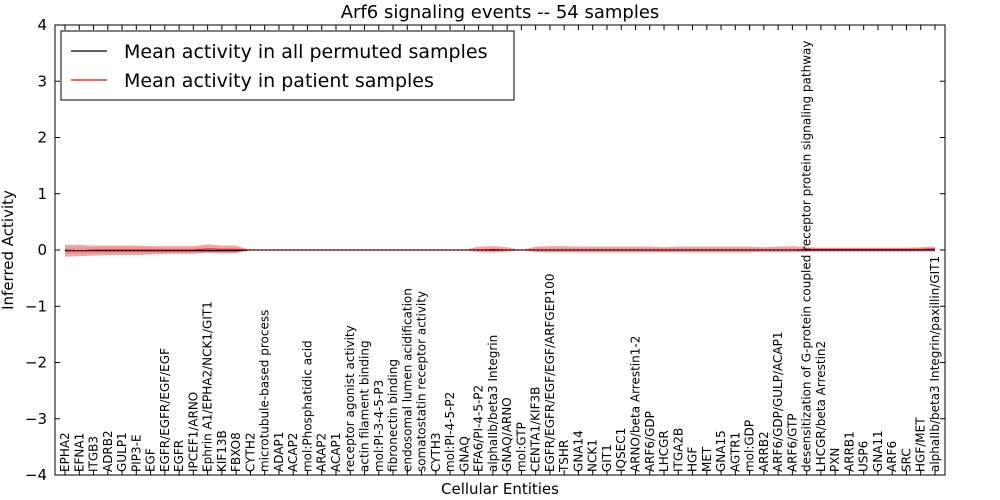 Image resolution: width=1000 pixels, height=500 pixels. What do you see at coordinates (664, 451) in the screenshot?
I see `x-tick-label: LHCGR` at bounding box center [664, 451].